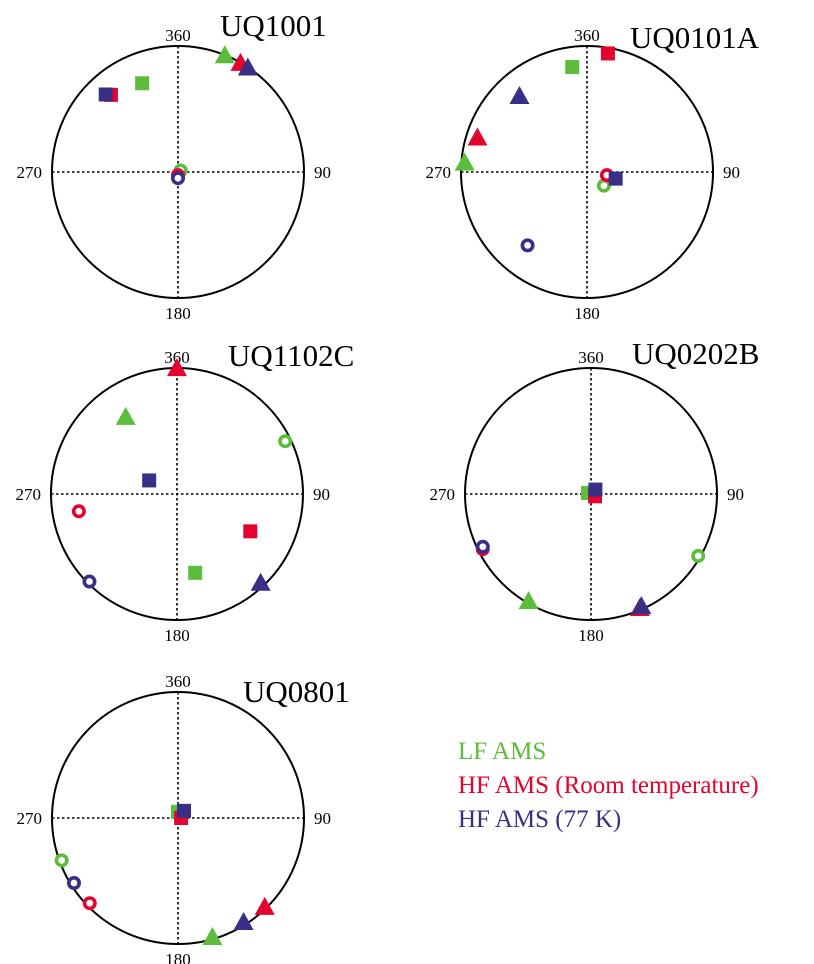  What do you see at coordinates (291, 355) in the screenshot?
I see `stereonet-title: UQ1102C` at bounding box center [291, 355].